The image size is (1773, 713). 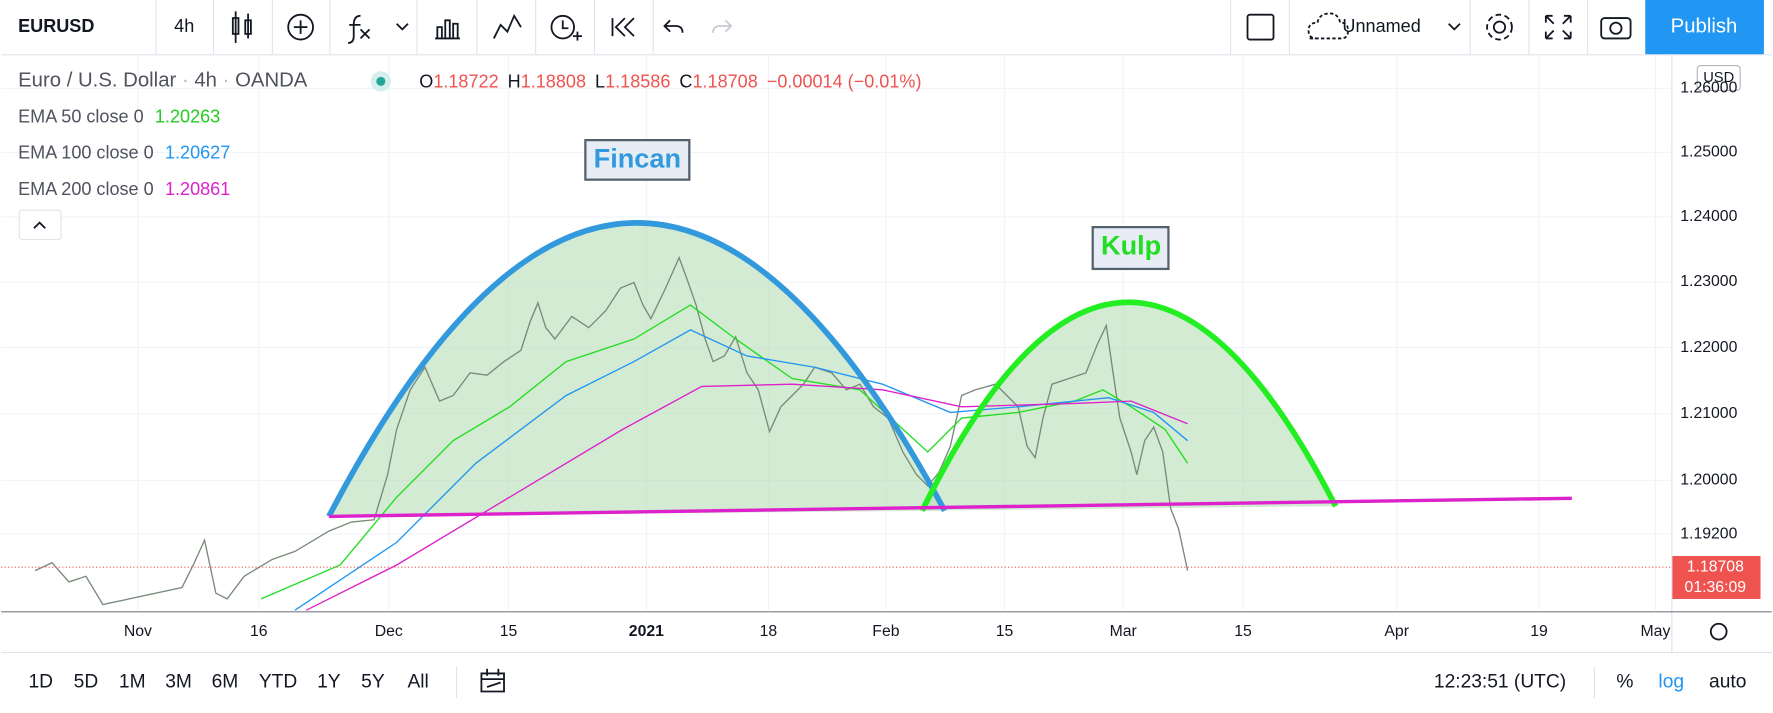 What do you see at coordinates (271, 81) in the screenshot?
I see `exchange: OANDA` at bounding box center [271, 81].